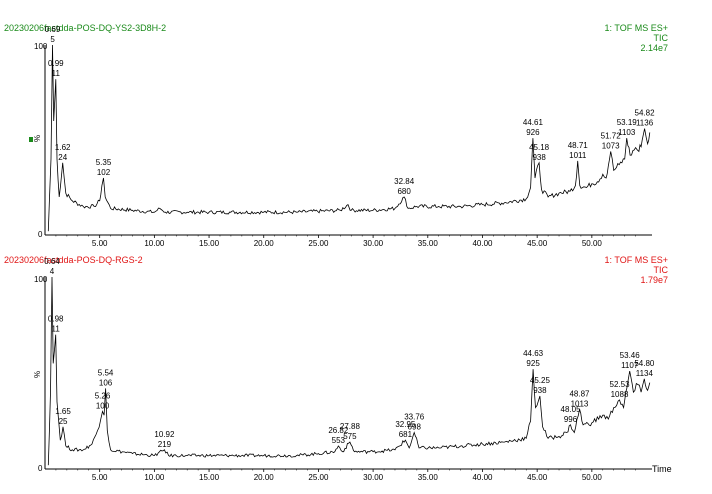  What do you see at coordinates (579, 393) in the screenshot?
I see `peak-time-label: 48.87` at bounding box center [579, 393].